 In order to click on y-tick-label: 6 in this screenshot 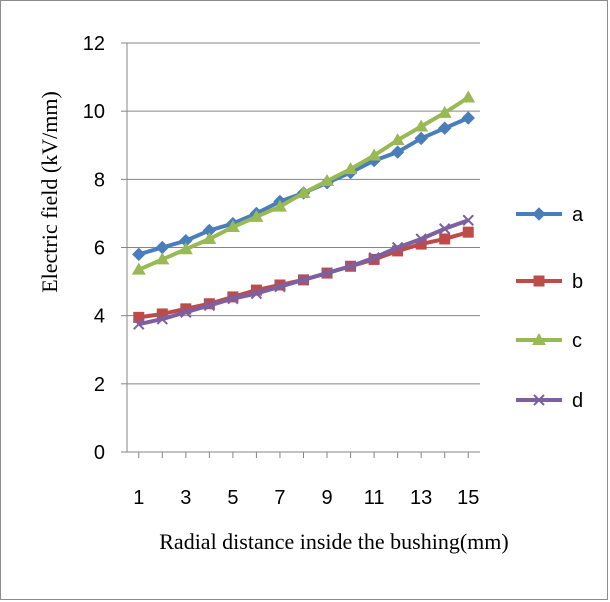, I will do `click(99, 249)`.